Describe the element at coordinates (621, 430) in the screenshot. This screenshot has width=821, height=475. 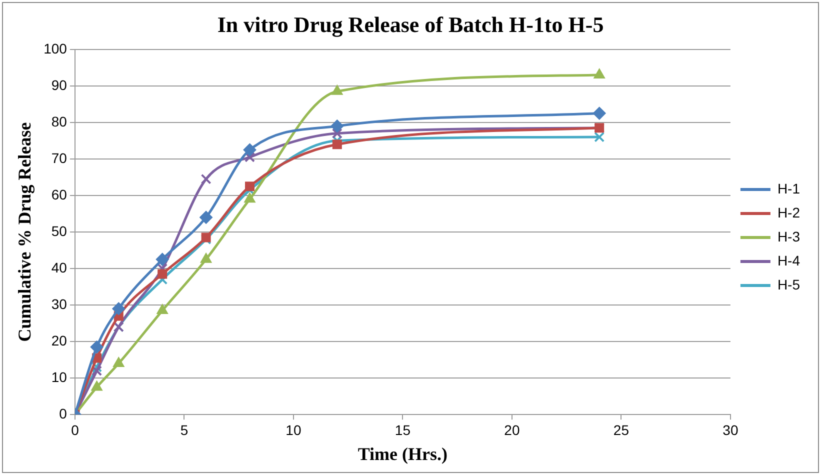
I see `x-tick-label: 25` at that location.